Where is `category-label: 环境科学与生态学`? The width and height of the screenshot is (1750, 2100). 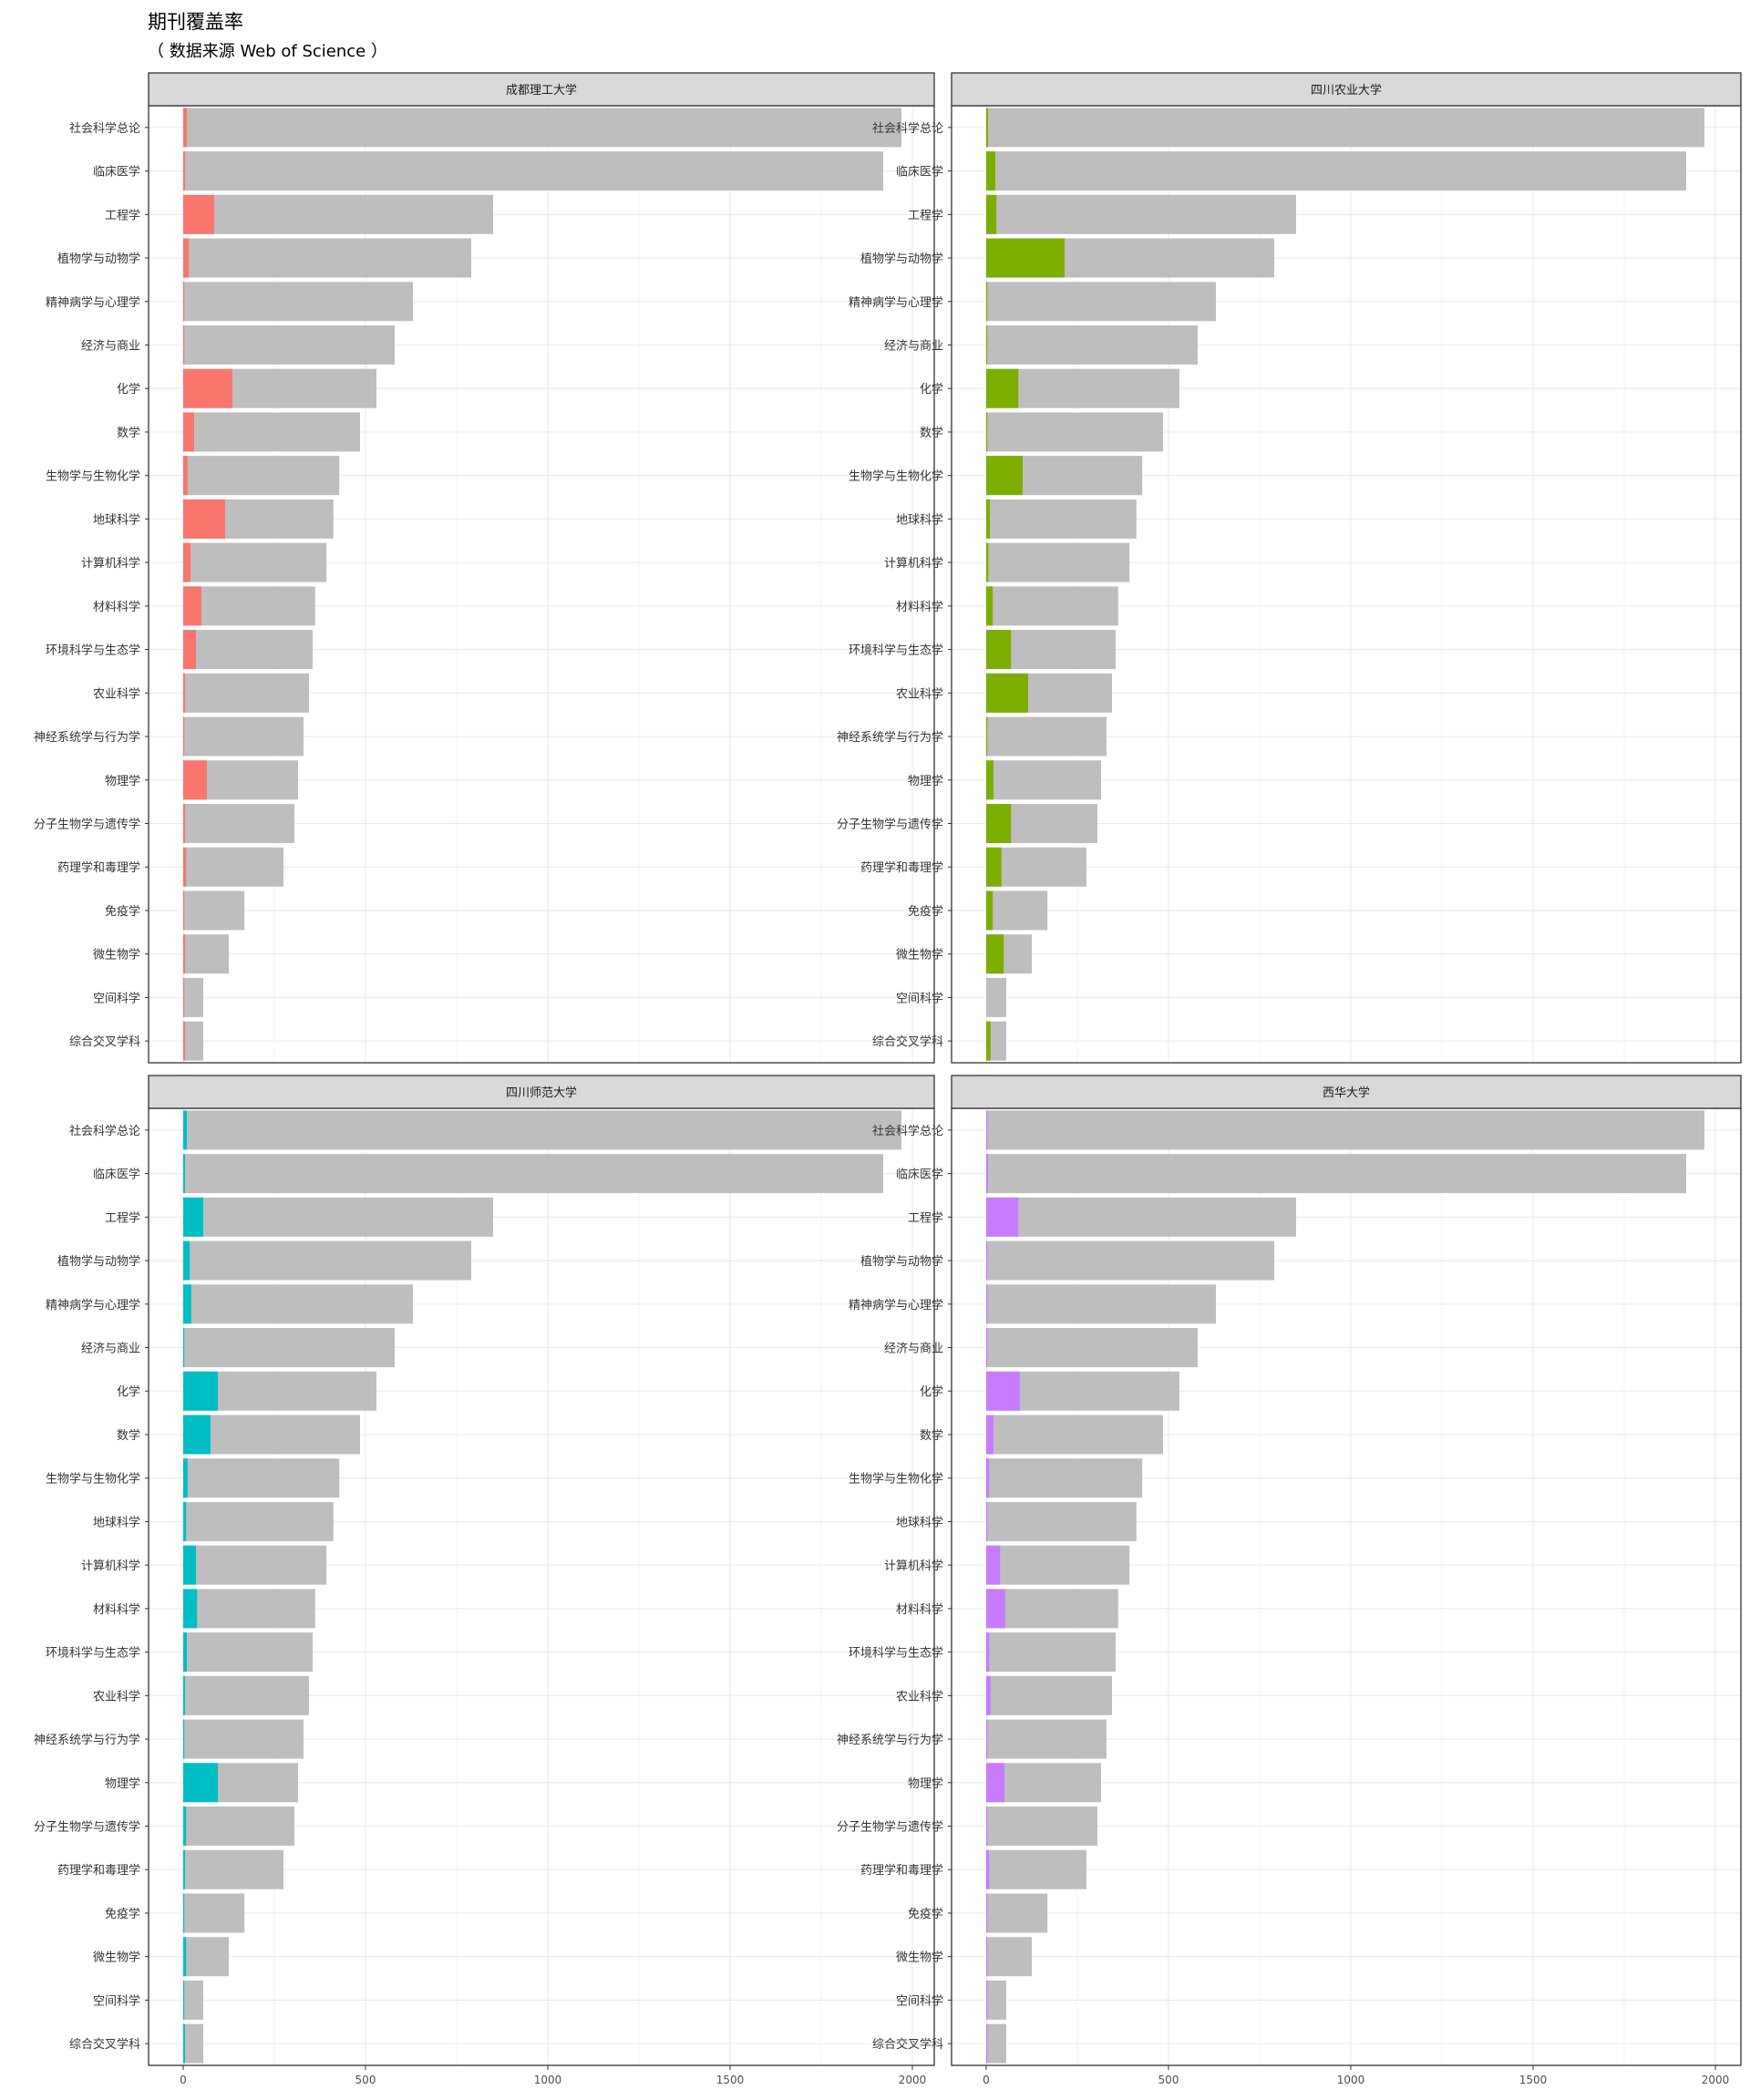
category-label: 环境科学与生态学 is located at coordinates (93, 1654).